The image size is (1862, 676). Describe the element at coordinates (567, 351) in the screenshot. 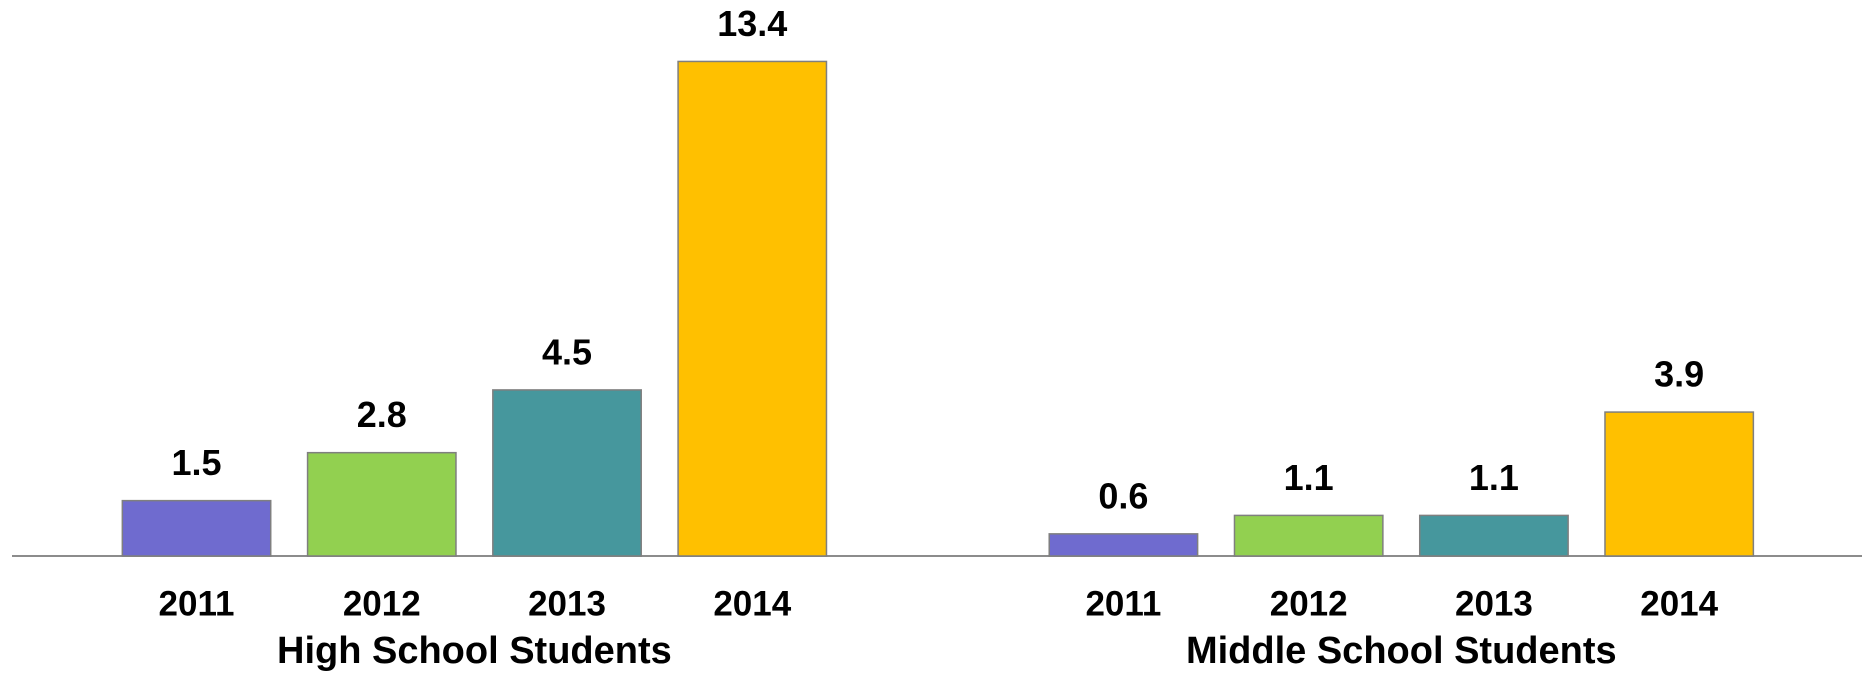

I see `data-label: 4.5` at that location.